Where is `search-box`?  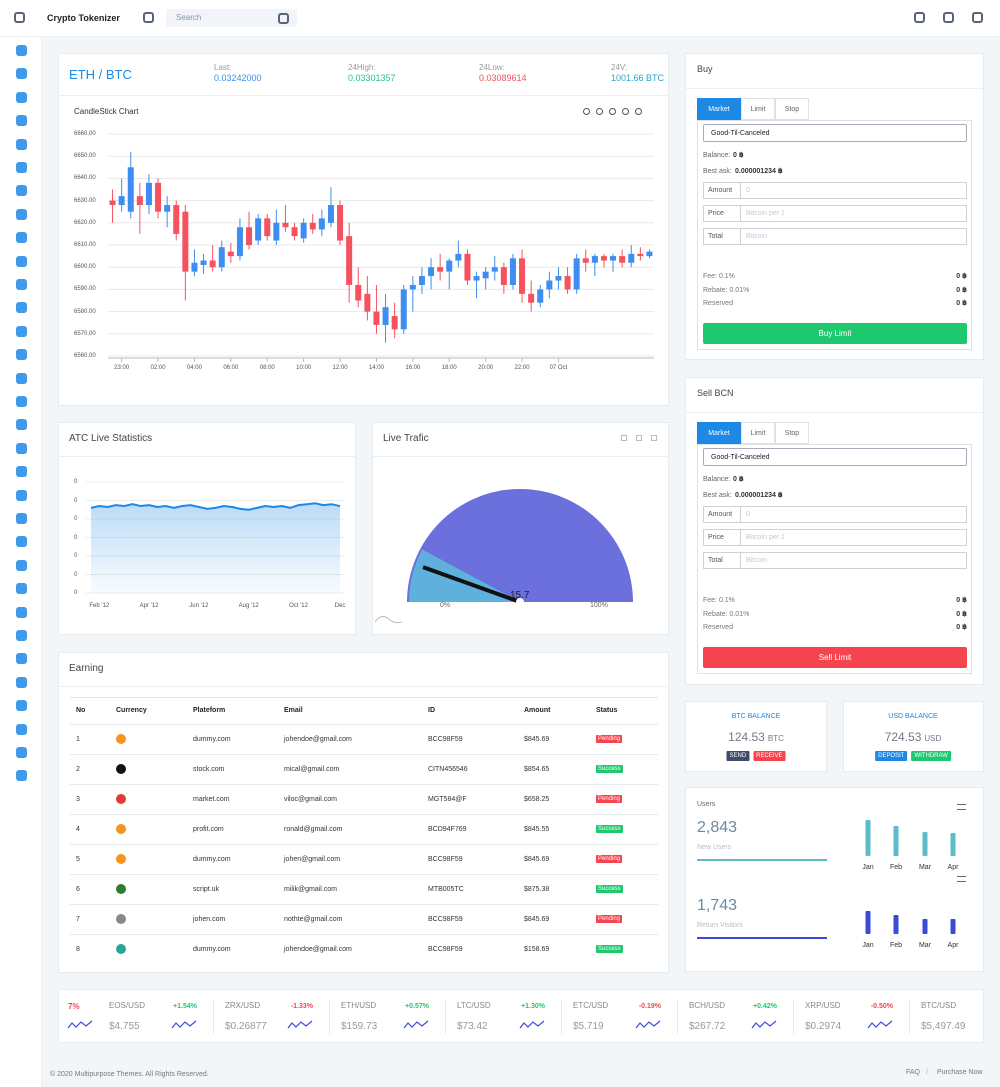
search-box is located at coordinates (231, 18).